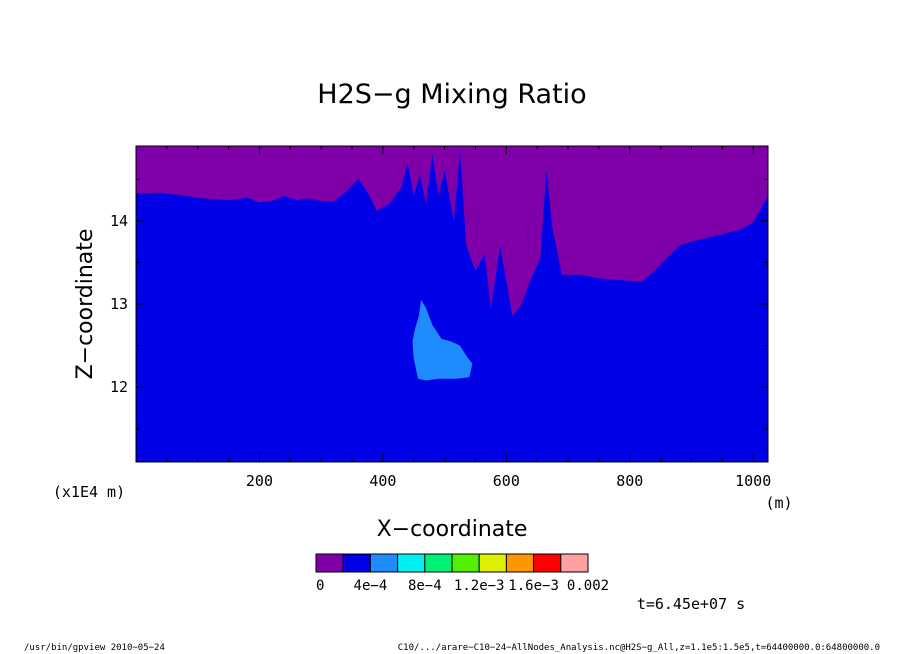  I want to click on footer-program: /usr/bin/gpview 2010−05−24, so click(94, 648).